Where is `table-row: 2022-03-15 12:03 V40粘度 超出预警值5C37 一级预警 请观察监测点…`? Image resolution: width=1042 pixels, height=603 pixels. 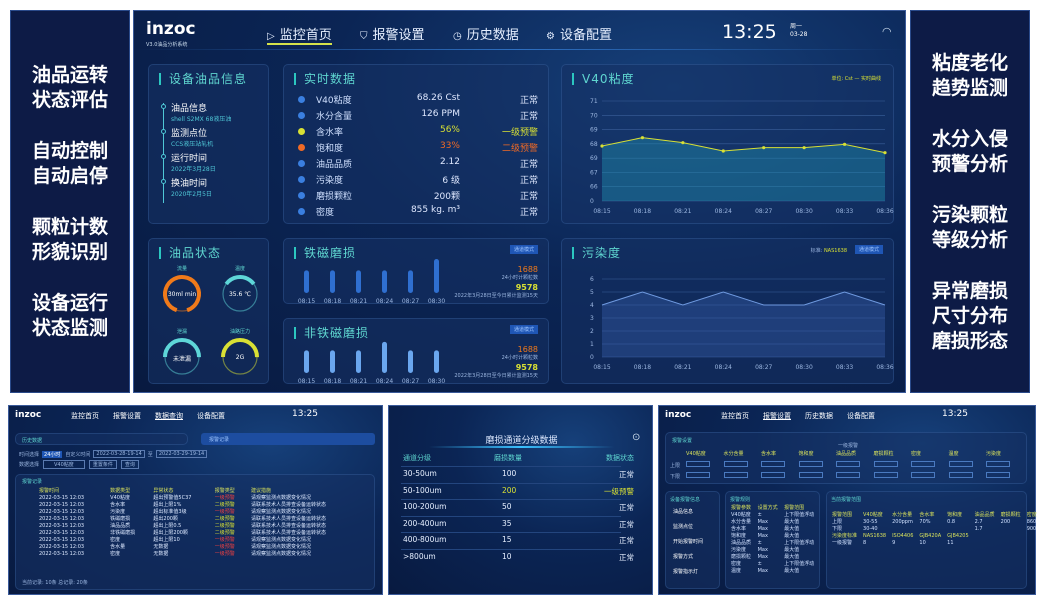 table-row: 2022-03-15 12:03 V40粘度 超出预警值5C37 一级预警 请观察监测点… is located at coordinates (198, 498).